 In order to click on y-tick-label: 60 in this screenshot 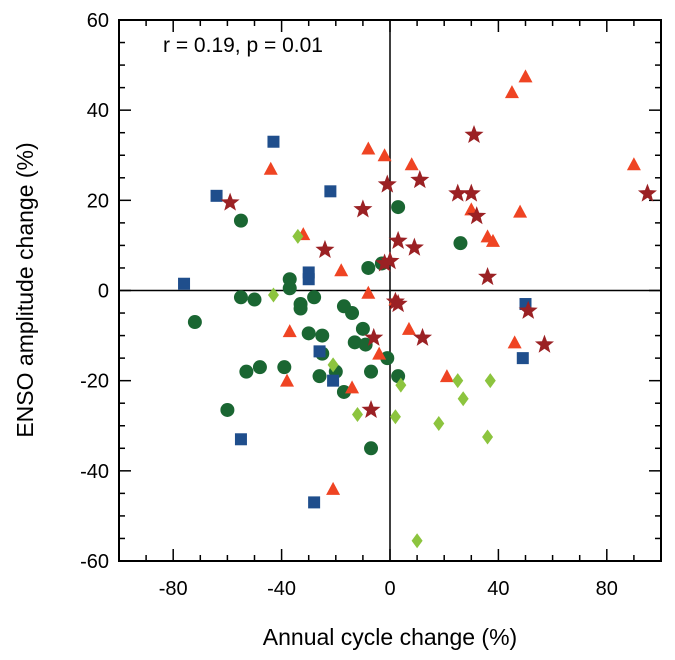, I will do `click(98, 21)`.